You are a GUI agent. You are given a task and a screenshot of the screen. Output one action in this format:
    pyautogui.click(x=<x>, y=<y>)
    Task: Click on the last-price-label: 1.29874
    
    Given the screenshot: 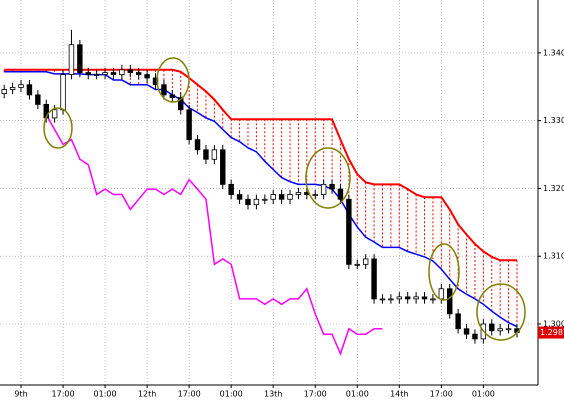 What is the action you would take?
    pyautogui.click(x=552, y=332)
    